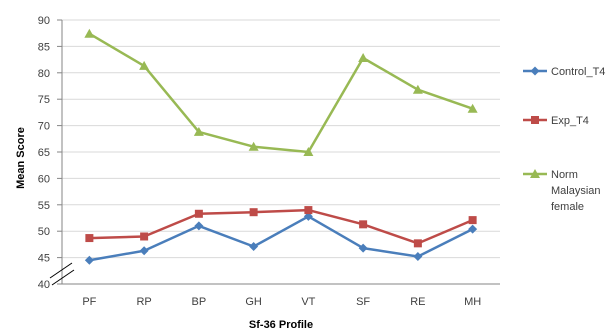 The width and height of the screenshot is (608, 333). What do you see at coordinates (44, 259) in the screenshot?
I see `y-tick-label: 45` at bounding box center [44, 259].